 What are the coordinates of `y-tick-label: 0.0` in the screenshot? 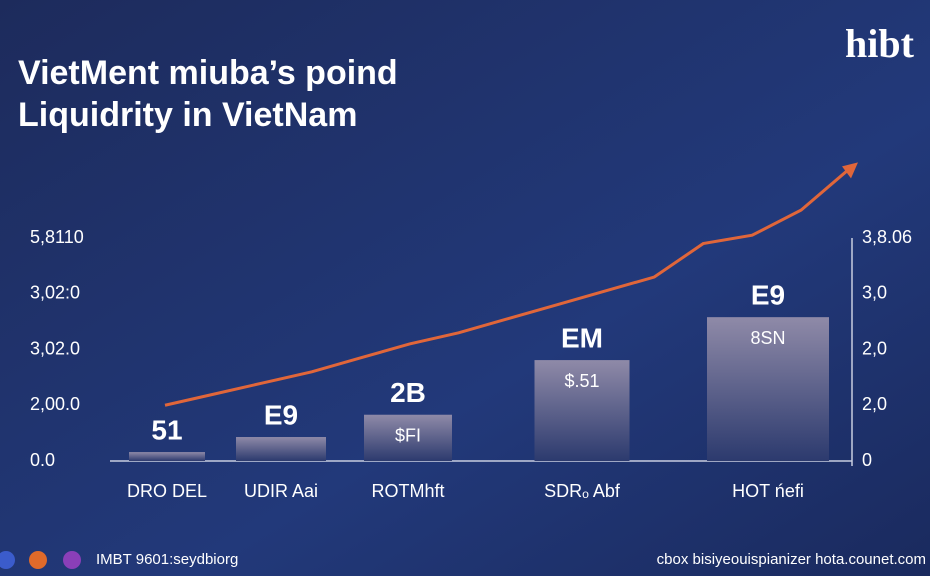 It's located at (42, 460).